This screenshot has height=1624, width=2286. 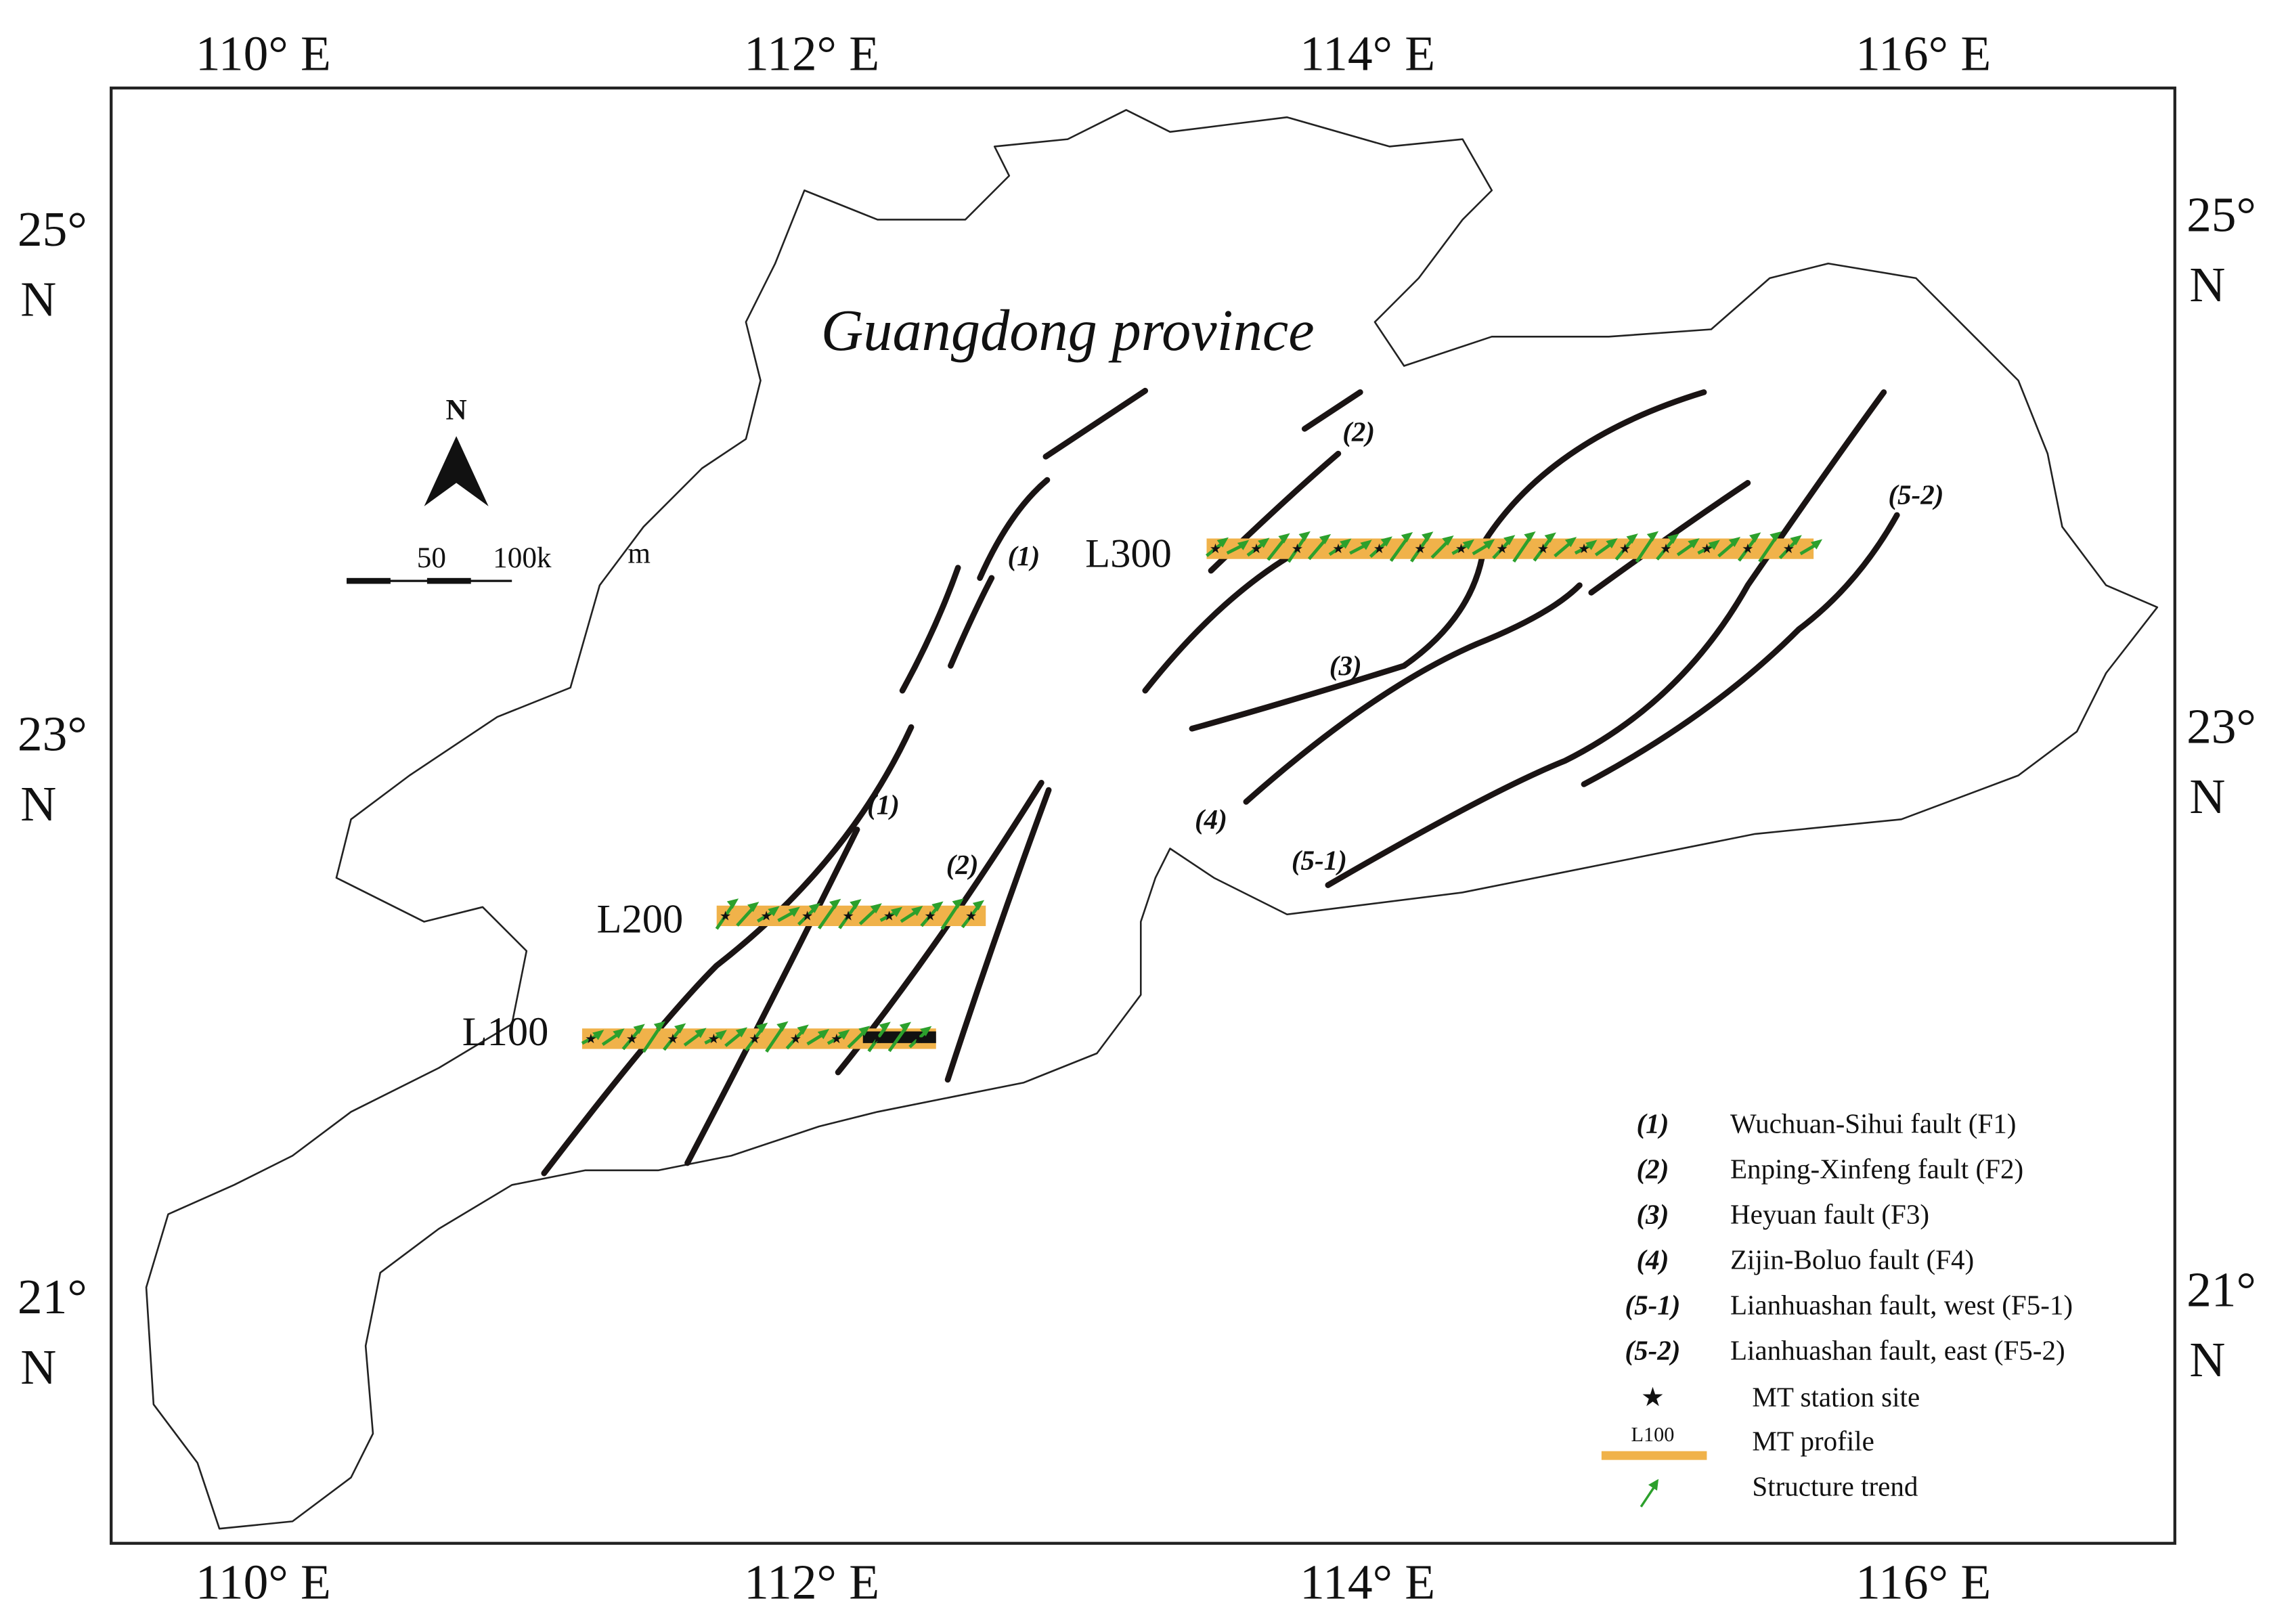 What do you see at coordinates (1652, 1349) in the screenshot?
I see `legend-symbol: (5-2)` at bounding box center [1652, 1349].